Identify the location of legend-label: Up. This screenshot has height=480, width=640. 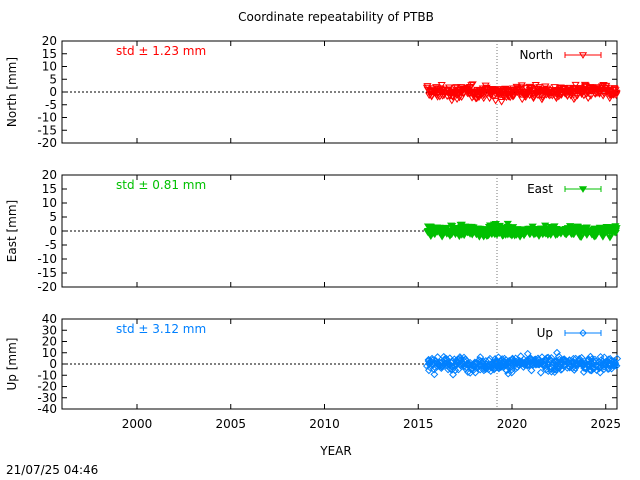
(545, 333).